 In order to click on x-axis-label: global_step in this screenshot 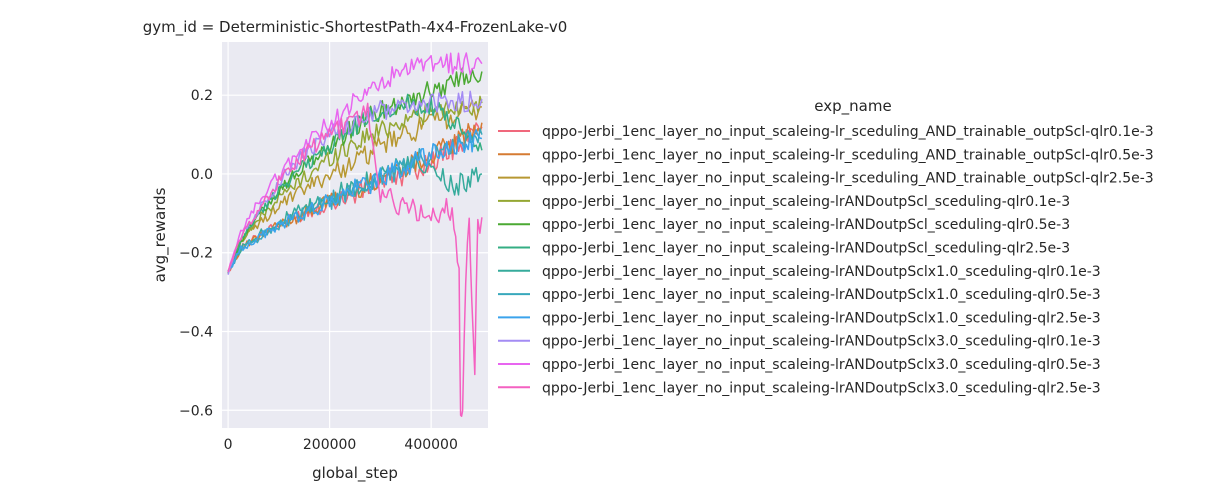, I will do `click(355, 473)`.